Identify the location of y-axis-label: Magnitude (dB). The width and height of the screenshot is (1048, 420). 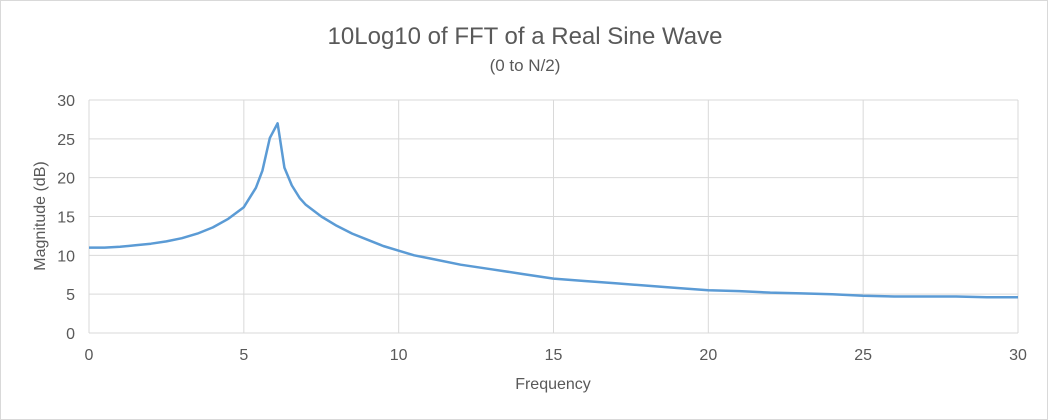
(40, 215).